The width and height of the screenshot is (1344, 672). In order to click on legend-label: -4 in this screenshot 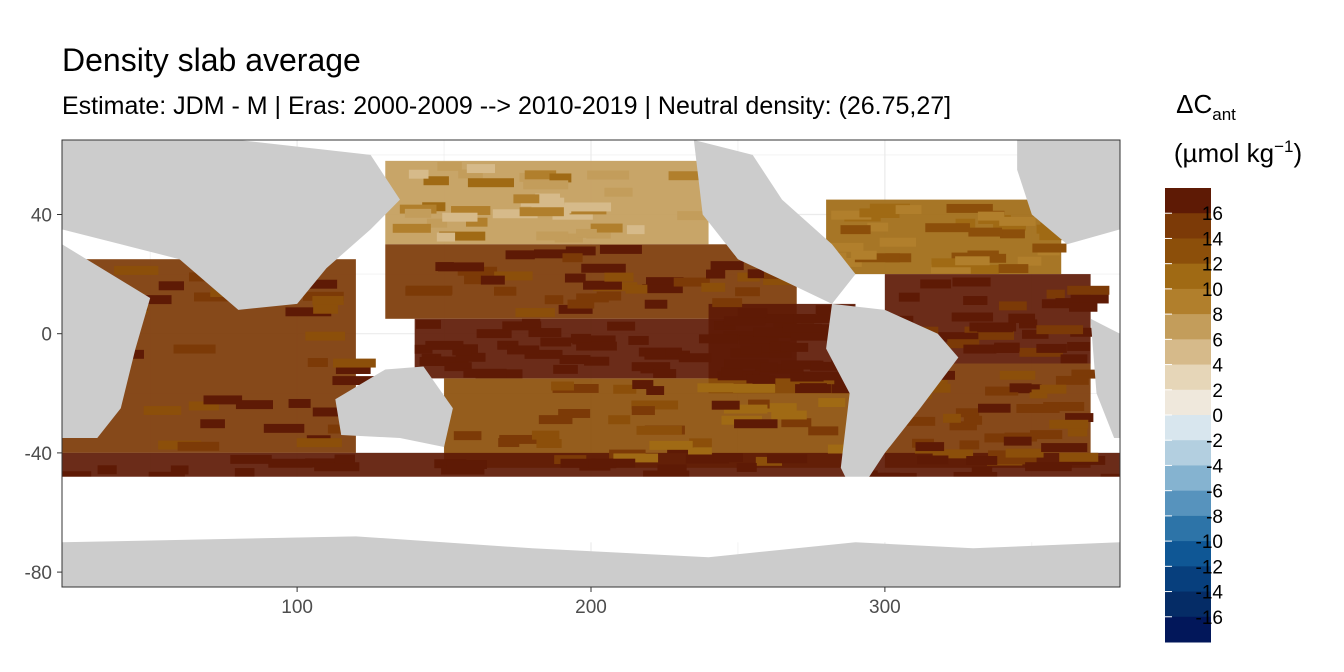, I will do `click(1214, 466)`.